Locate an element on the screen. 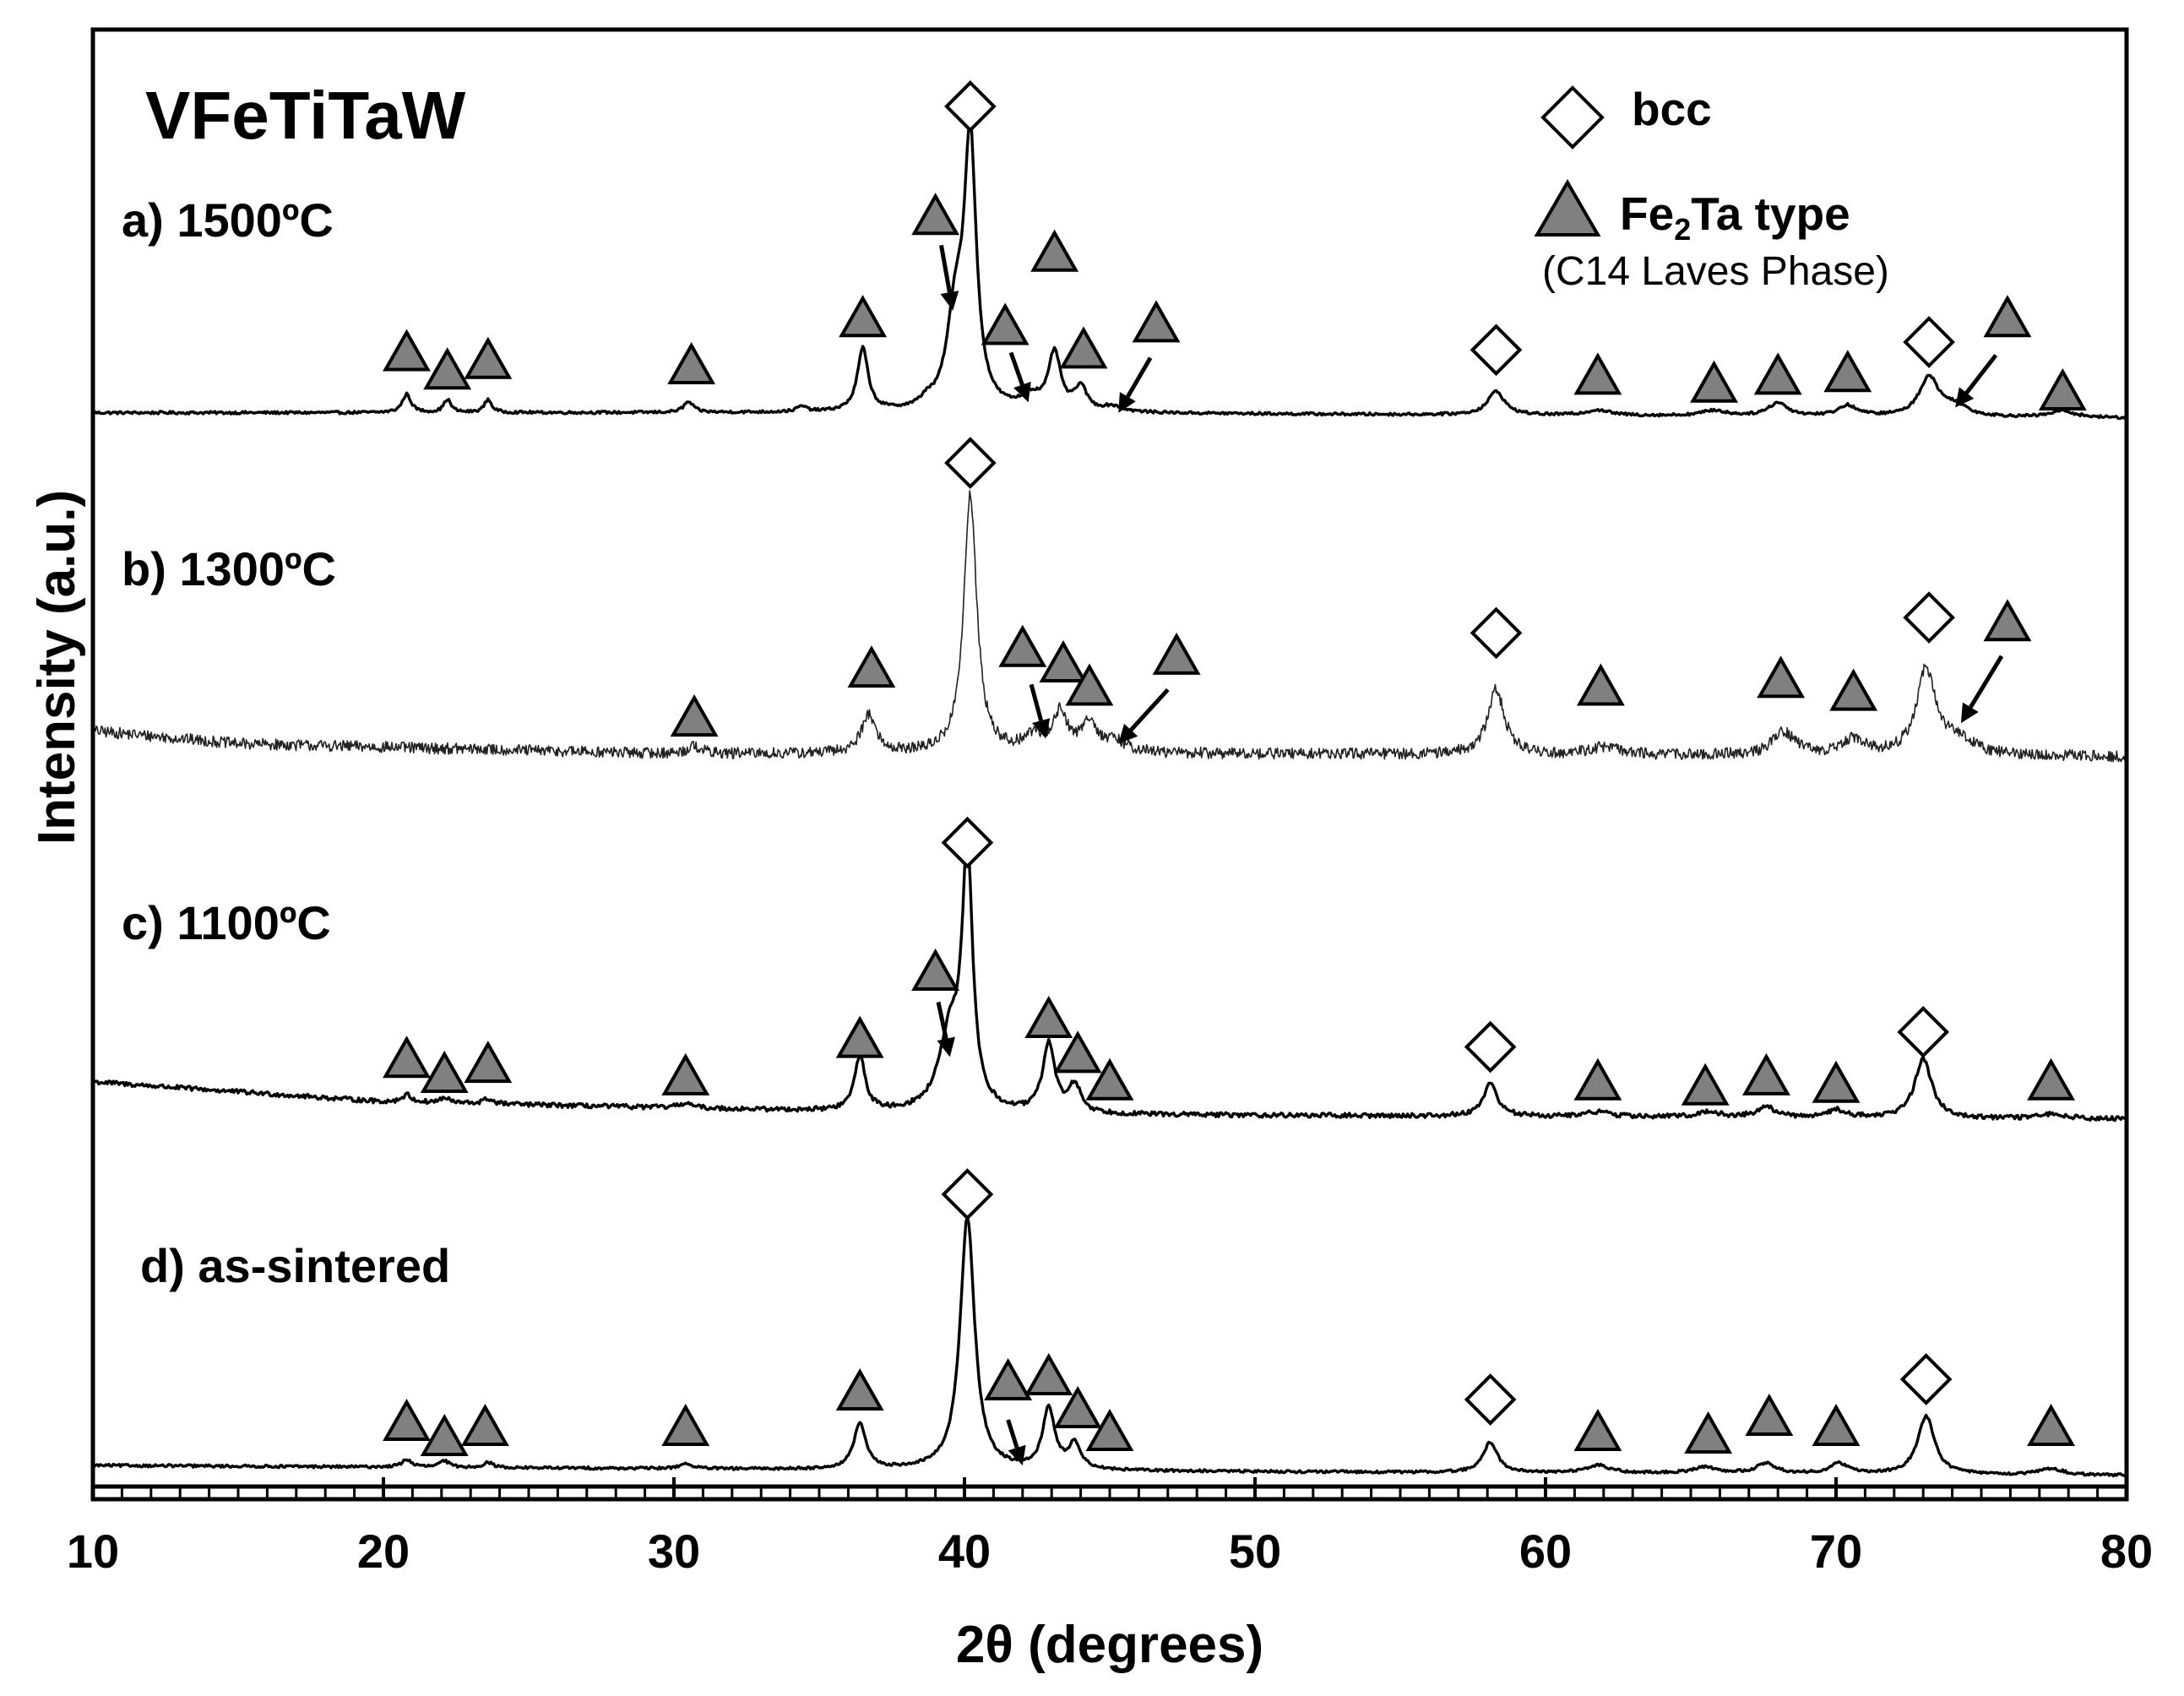  series-label-a: a) 1500ºC is located at coordinates (228, 220).